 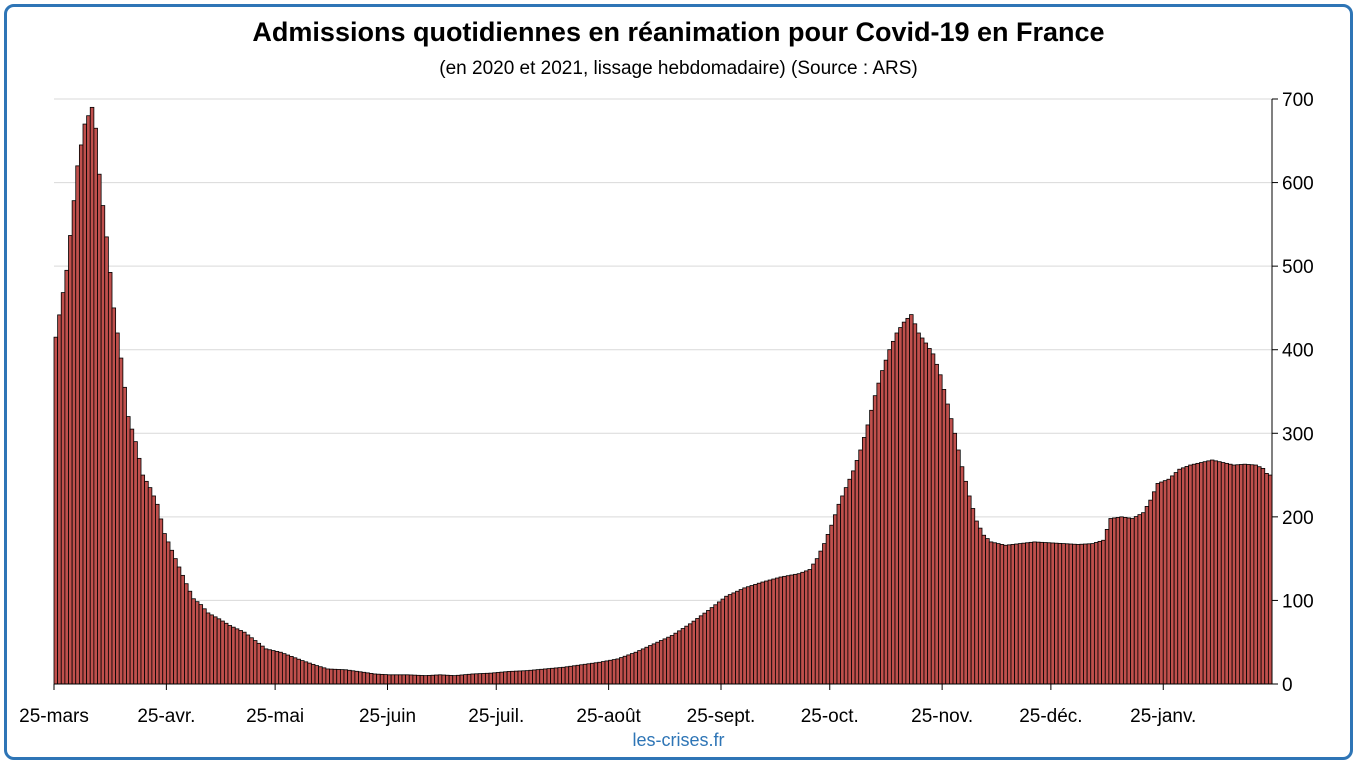 I want to click on x-tick-label: 25-avr., so click(x=166, y=716).